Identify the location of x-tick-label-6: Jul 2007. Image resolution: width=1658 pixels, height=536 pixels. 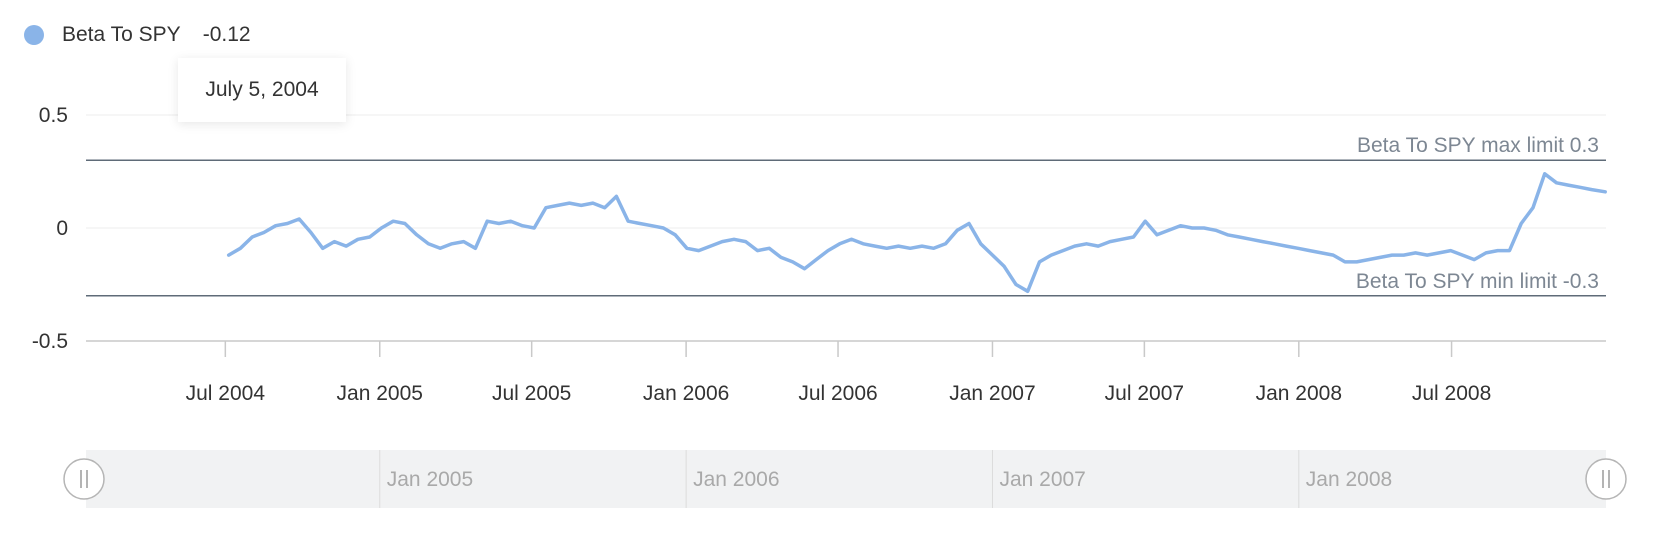
(1144, 393).